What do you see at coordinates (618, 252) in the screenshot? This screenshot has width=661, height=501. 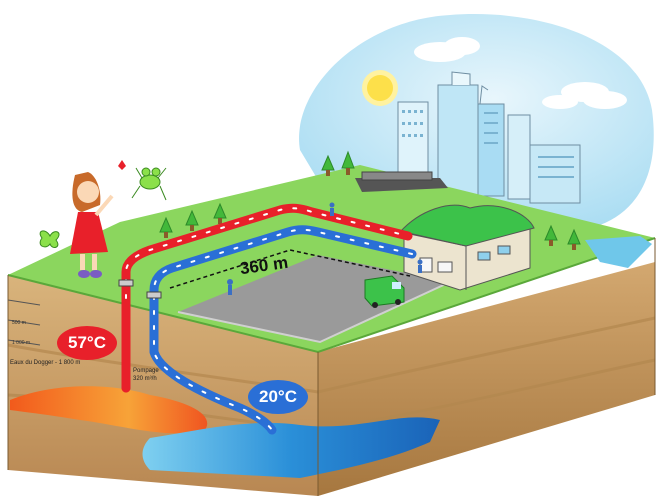 I see `pond` at bounding box center [618, 252].